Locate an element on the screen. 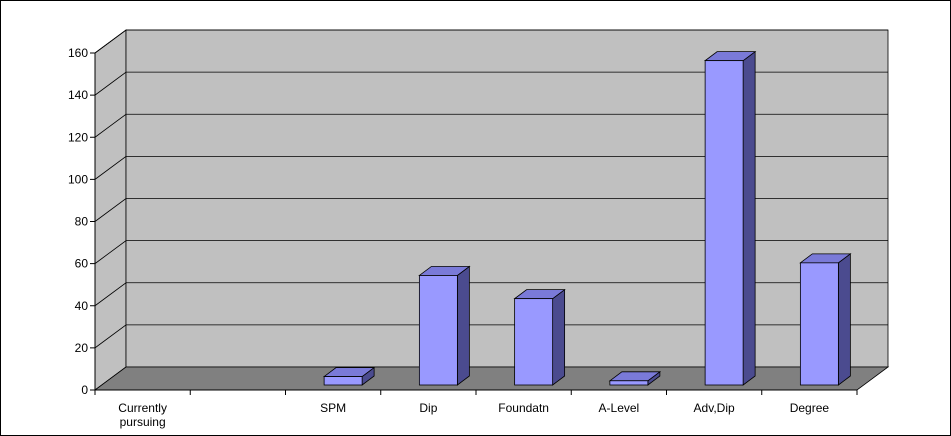 This screenshot has height=436, width=951. y-tick-label: 40 is located at coordinates (82, 306).